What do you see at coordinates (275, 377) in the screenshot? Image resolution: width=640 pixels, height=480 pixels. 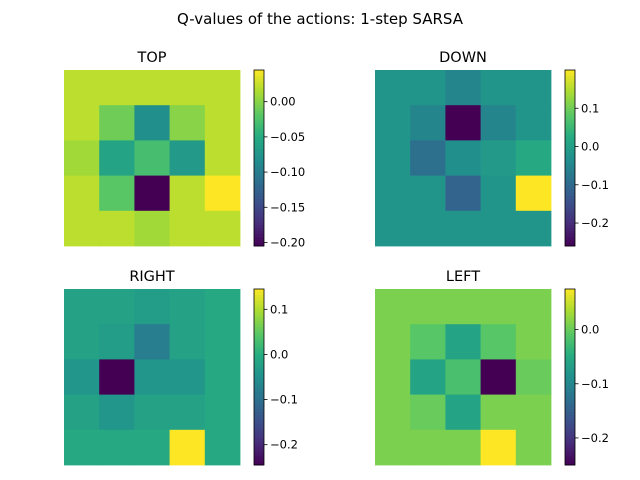 I see `colorbar: 0.1 0.0 −0.1 −0.2` at bounding box center [275, 377].